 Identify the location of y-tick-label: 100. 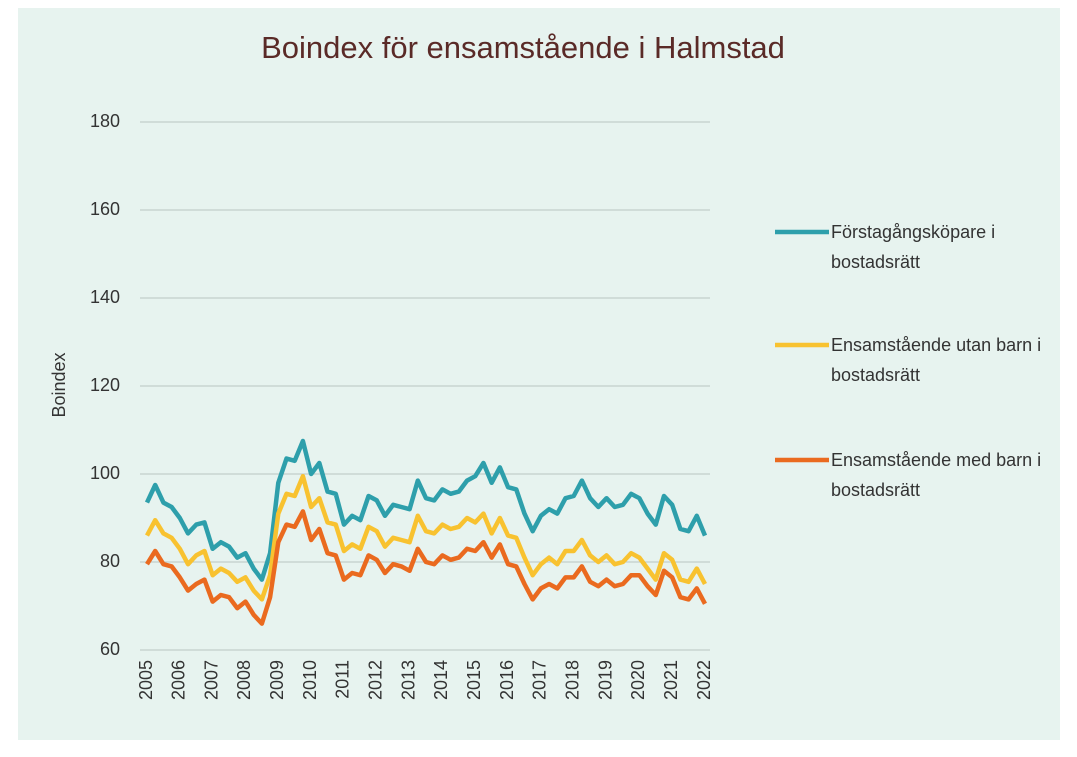
(105, 473).